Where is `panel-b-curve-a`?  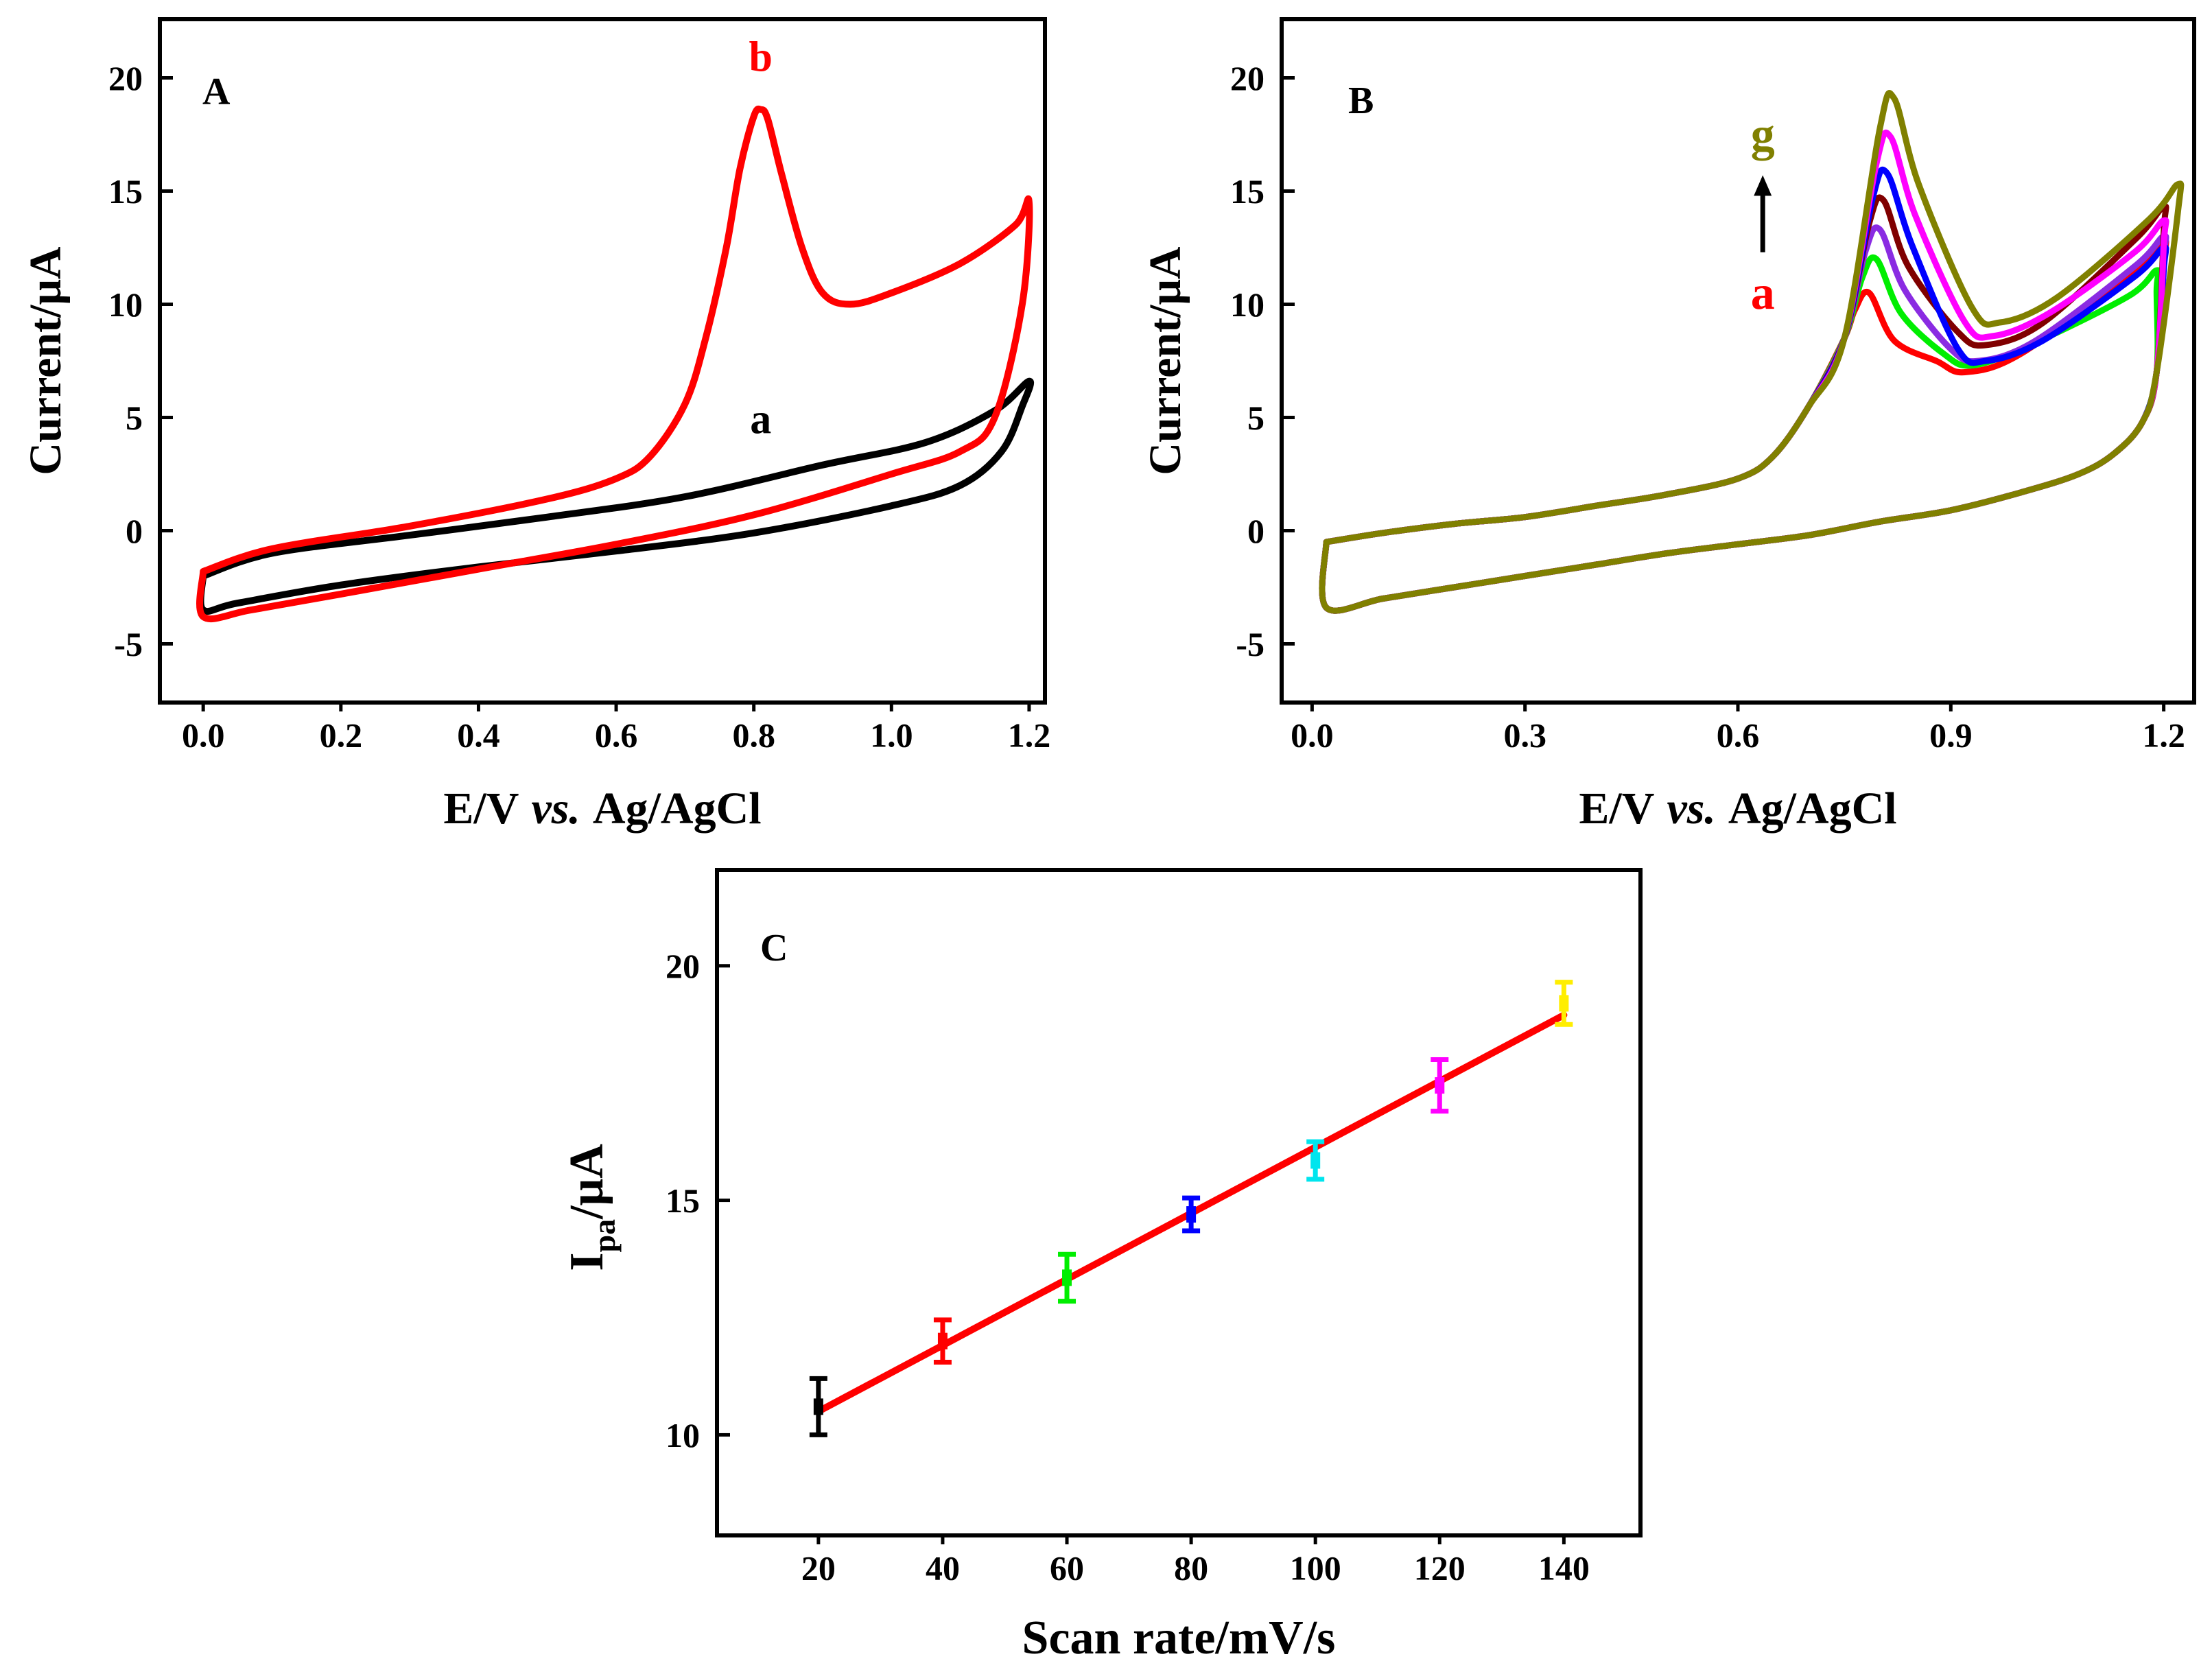 panel-b-curve-a is located at coordinates (1744, 426).